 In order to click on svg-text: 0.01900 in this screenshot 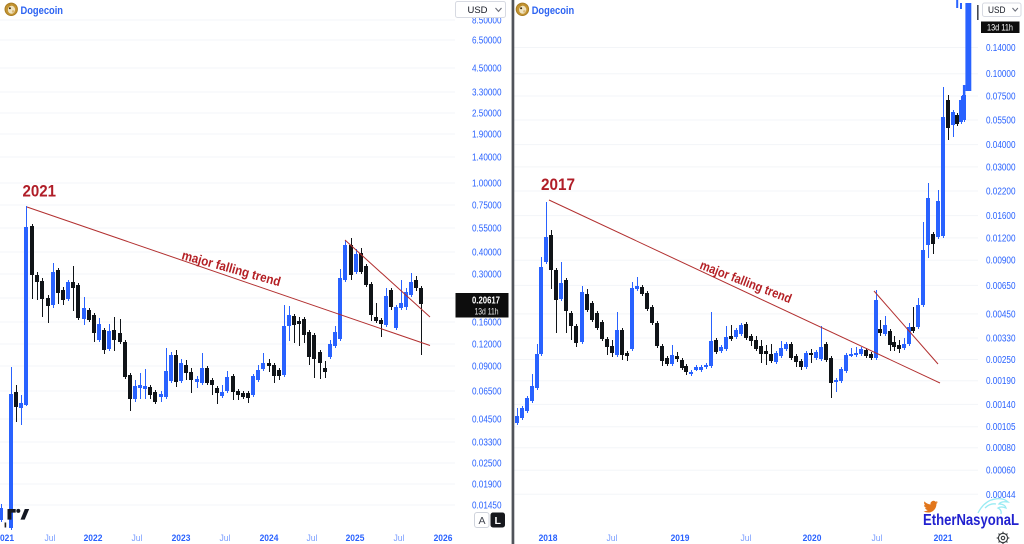, I will do `click(487, 485)`.